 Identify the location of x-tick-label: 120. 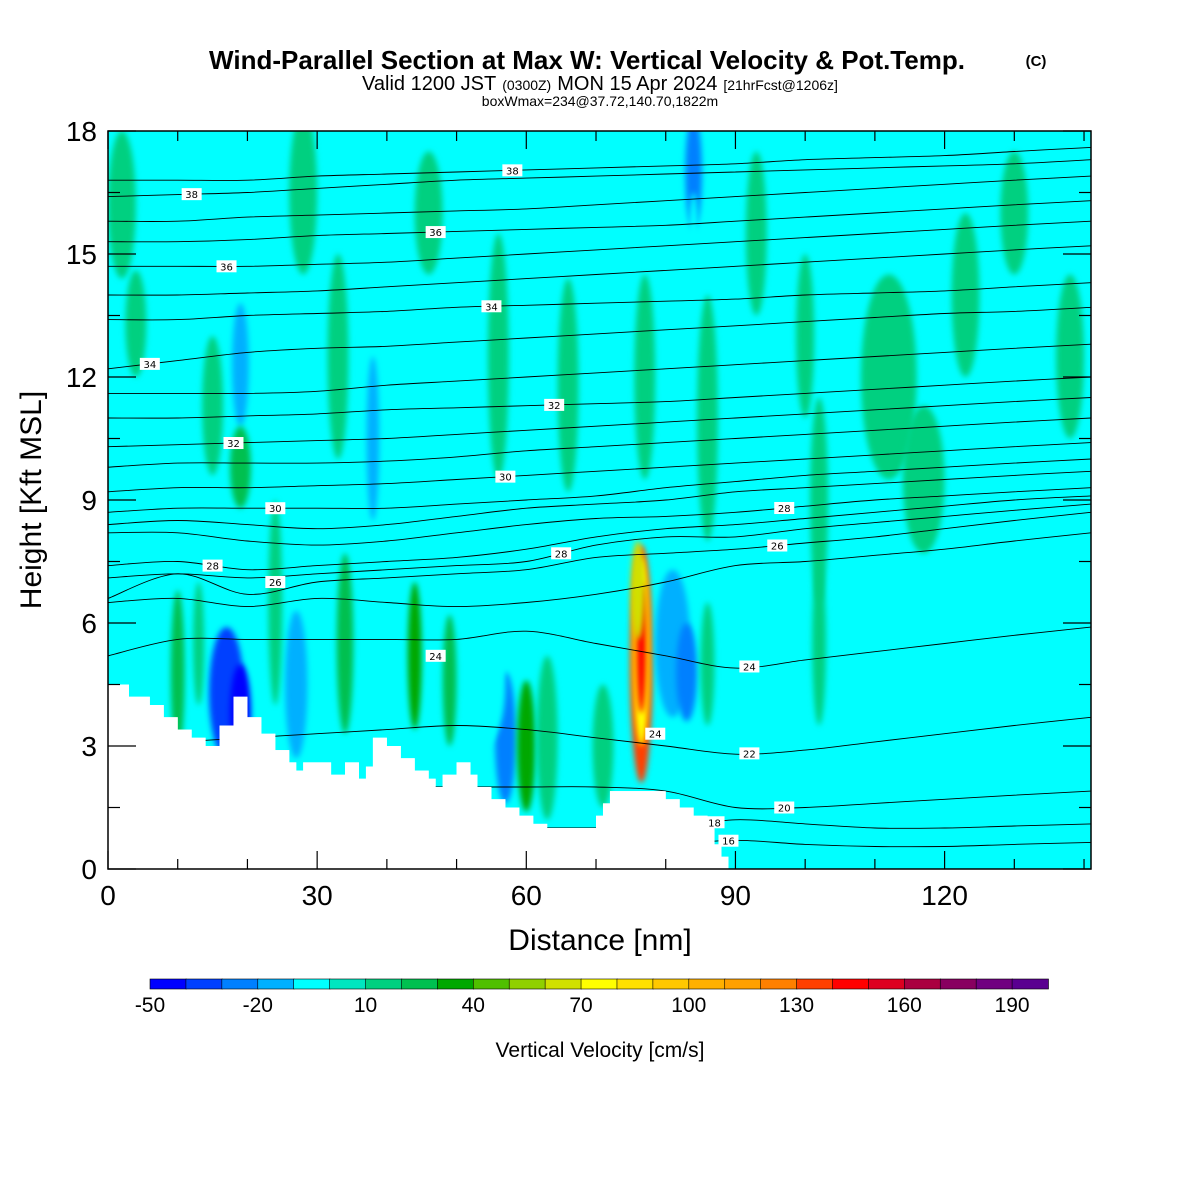
(944, 895).